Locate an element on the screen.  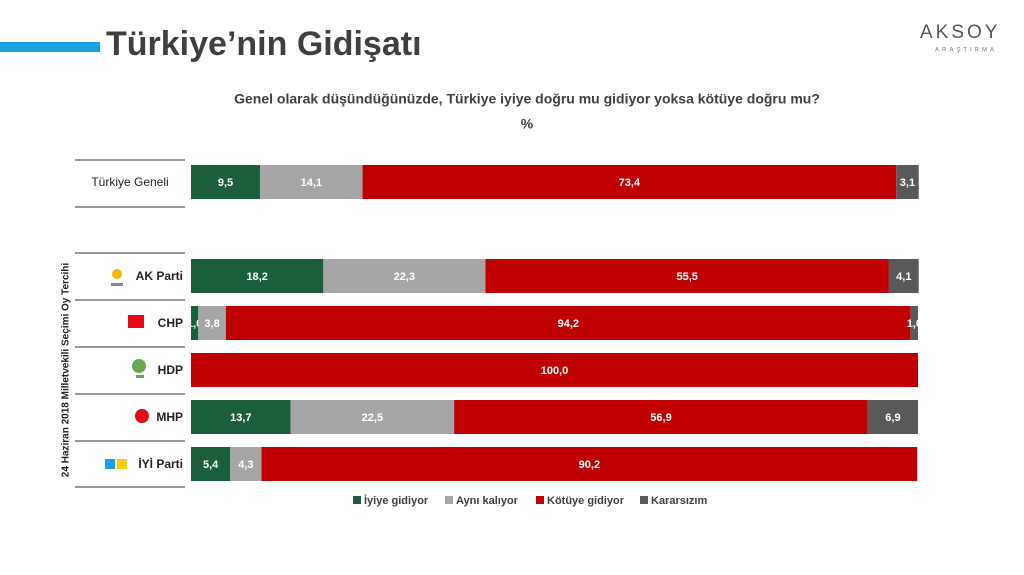
unit-label: % is located at coordinates (527, 124).